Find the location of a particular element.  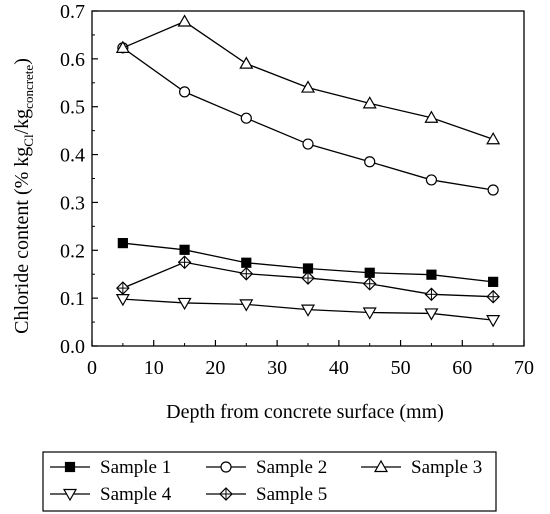

y-axis-title-sub-cl: Cl is located at coordinates (28, 140).